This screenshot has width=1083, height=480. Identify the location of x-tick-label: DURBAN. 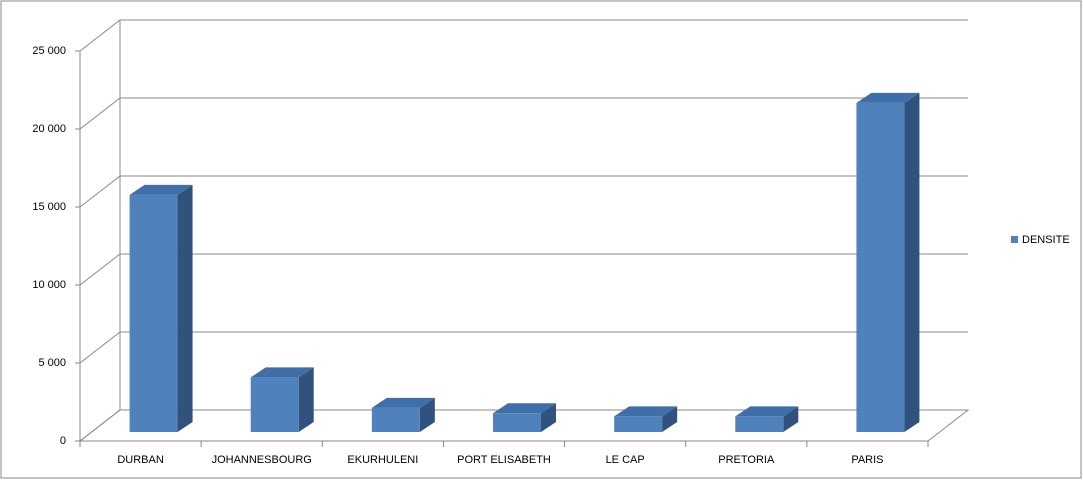
(140, 460).